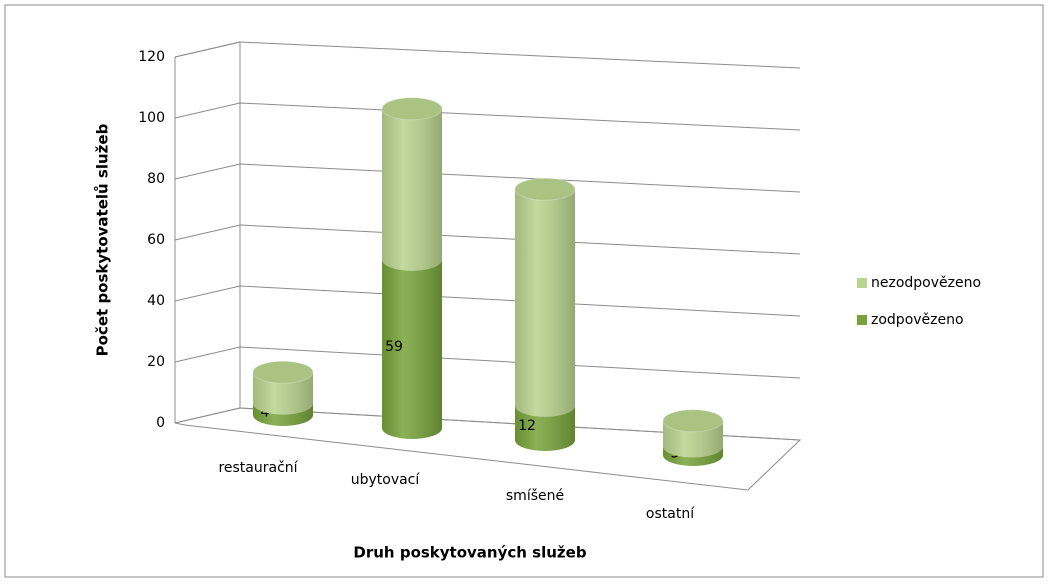 The height and width of the screenshot is (588, 1050). Describe the element at coordinates (258, 468) in the screenshot. I see `x-tick-label: restaurační` at that location.